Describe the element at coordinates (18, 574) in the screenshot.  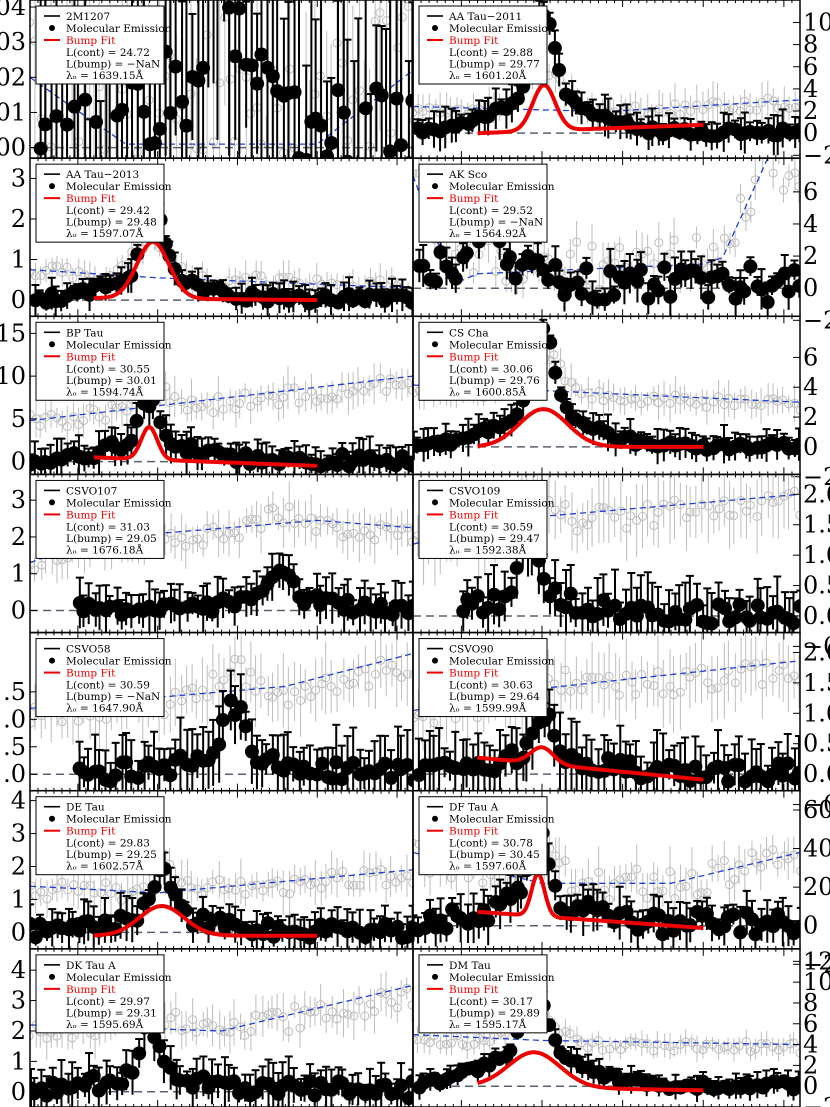
I see `y-tick-label-left: 1` at that location.